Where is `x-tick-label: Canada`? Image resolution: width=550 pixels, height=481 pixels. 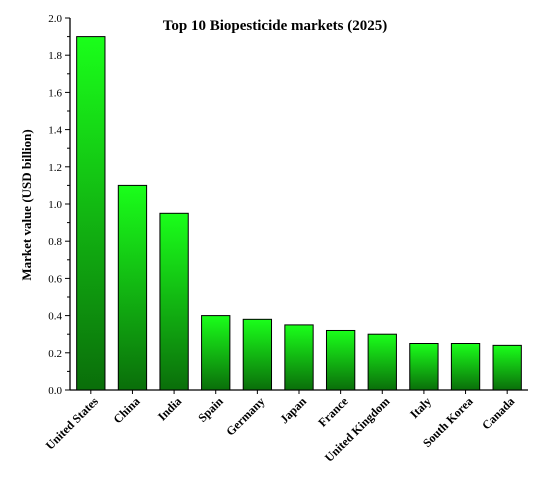
x-tick-label: Canada is located at coordinates (498, 413).